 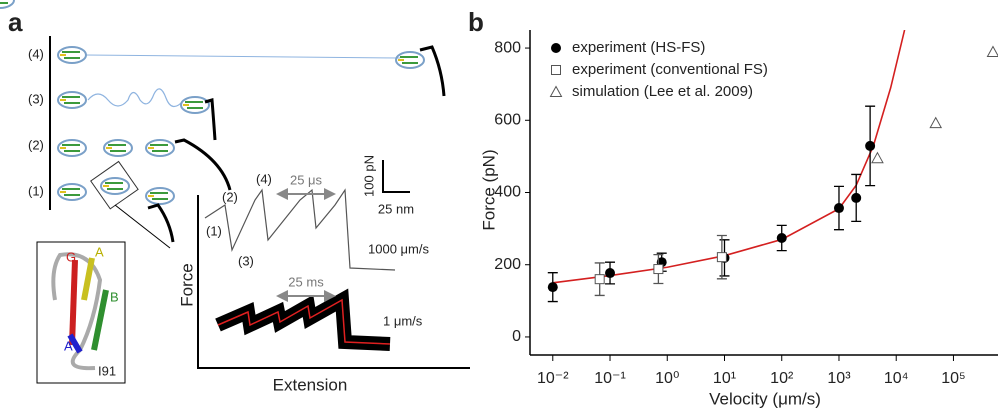 I want to click on strand-label: B, so click(x=114, y=296).